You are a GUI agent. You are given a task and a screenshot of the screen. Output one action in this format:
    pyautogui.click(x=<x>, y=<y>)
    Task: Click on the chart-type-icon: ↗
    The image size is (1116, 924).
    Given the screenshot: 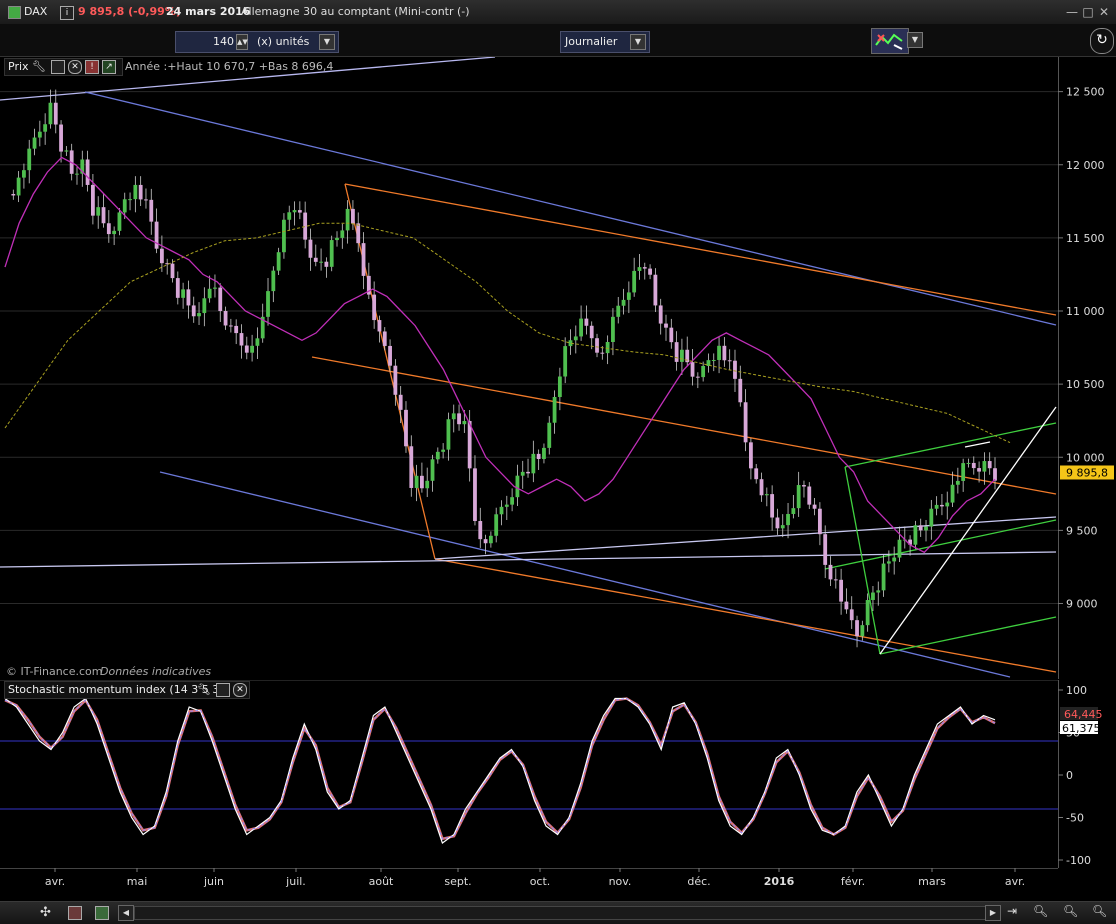 What is the action you would take?
    pyautogui.click(x=109, y=67)
    